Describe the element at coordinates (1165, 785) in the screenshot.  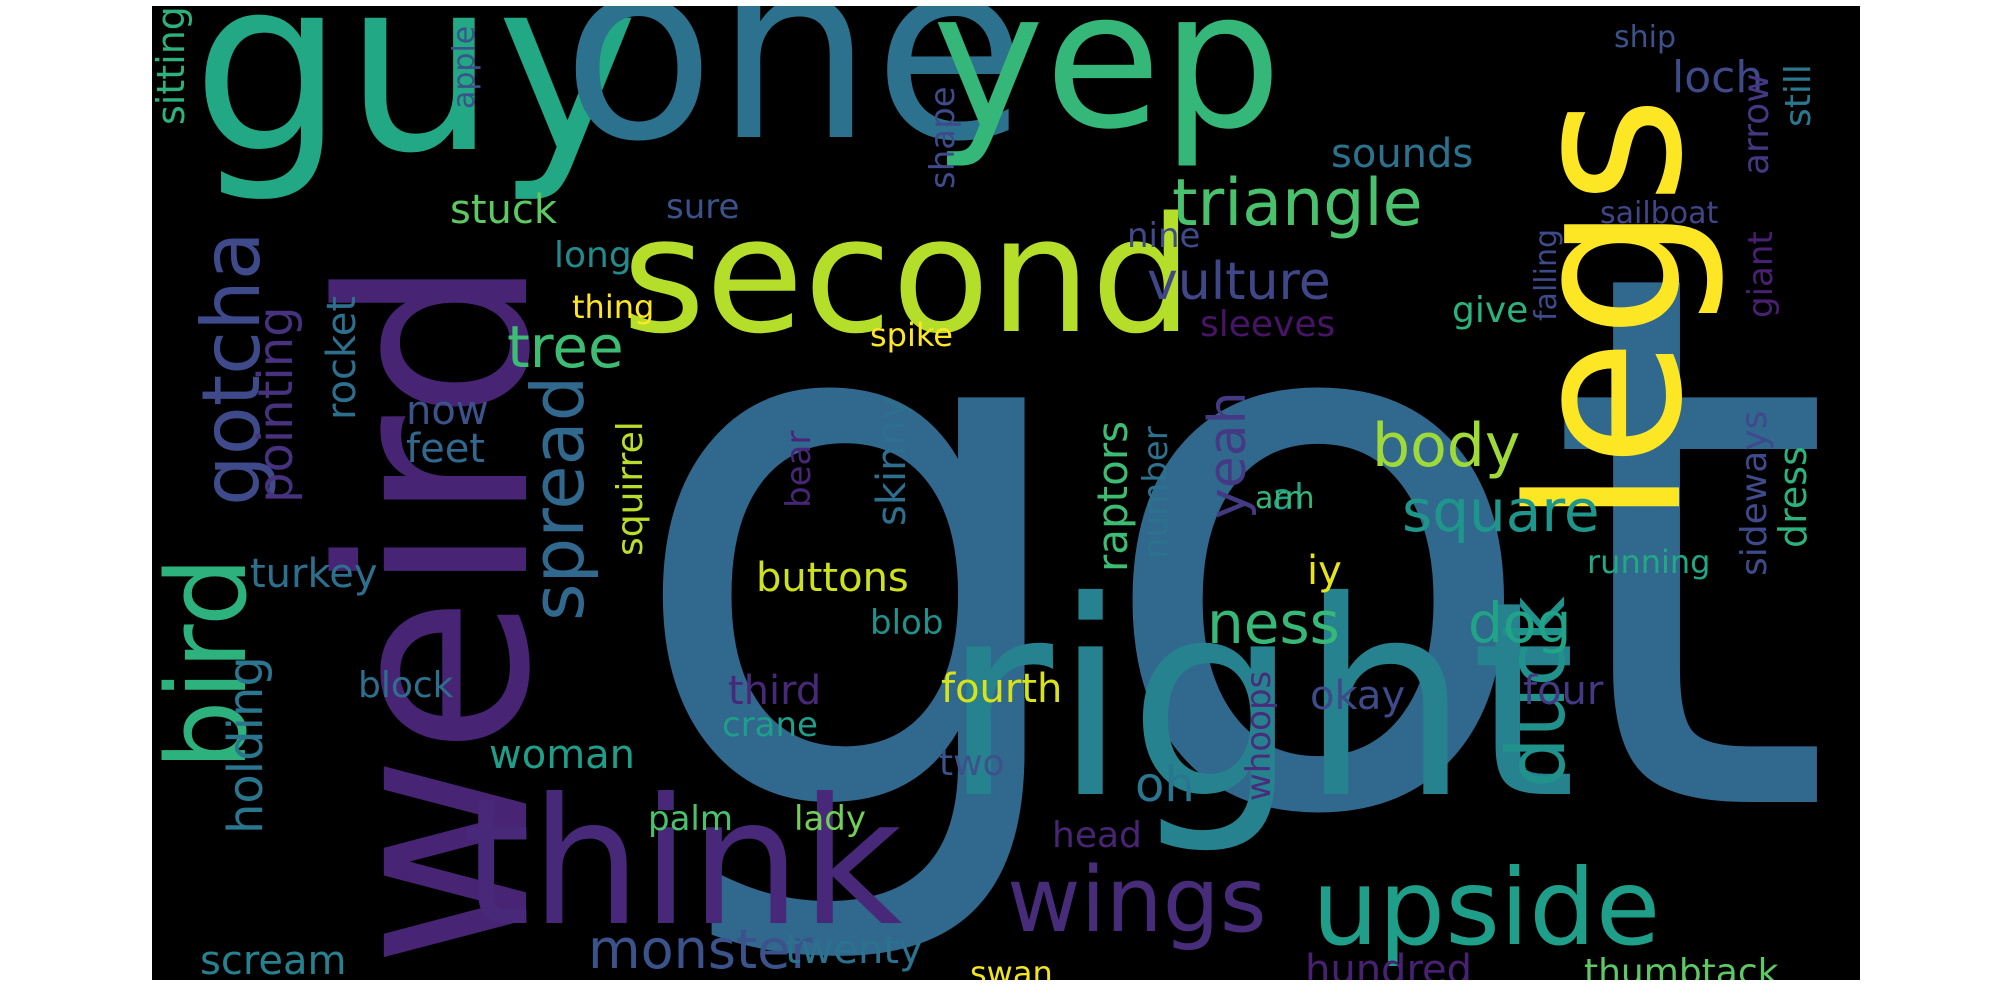
I see `word-oh: oh` at that location.